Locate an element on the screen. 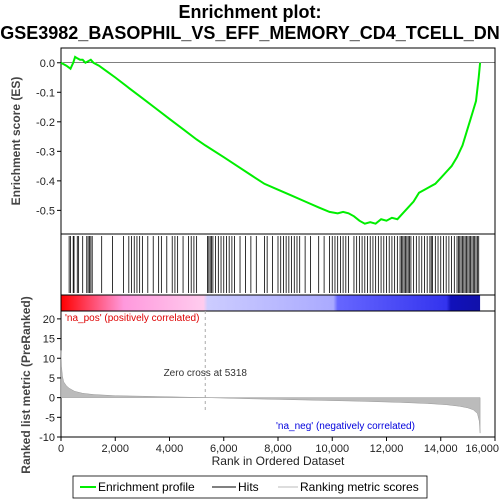 The width and height of the screenshot is (500, 500). metric-ylabel: Ranked list metric (PreRanked) is located at coordinates (26, 384).